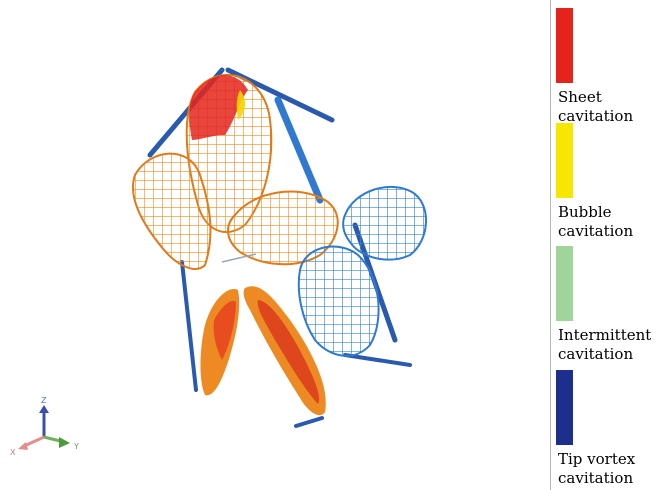  I want to click on blade-right-upper, so click(384, 223).